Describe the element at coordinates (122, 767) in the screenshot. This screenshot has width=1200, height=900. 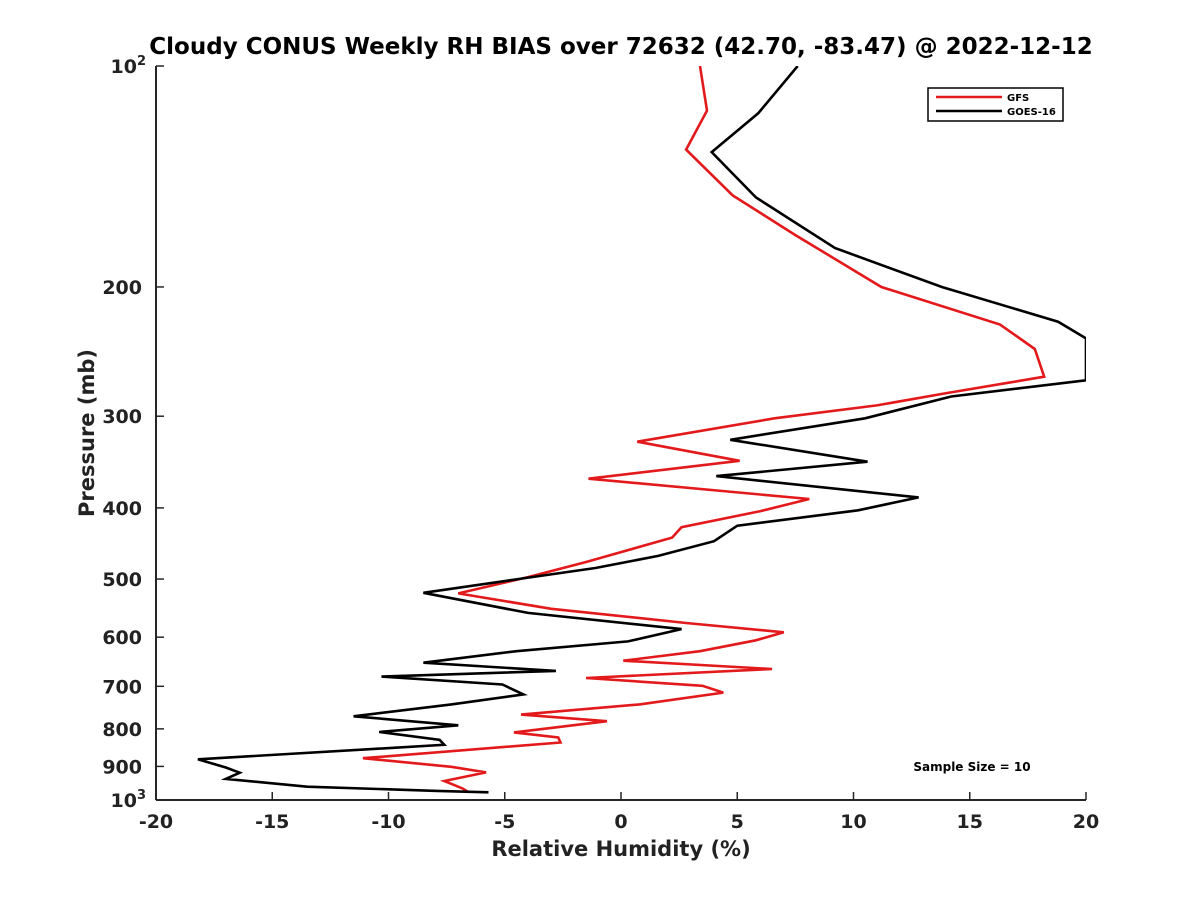
I see `y-tick-label: 900` at that location.